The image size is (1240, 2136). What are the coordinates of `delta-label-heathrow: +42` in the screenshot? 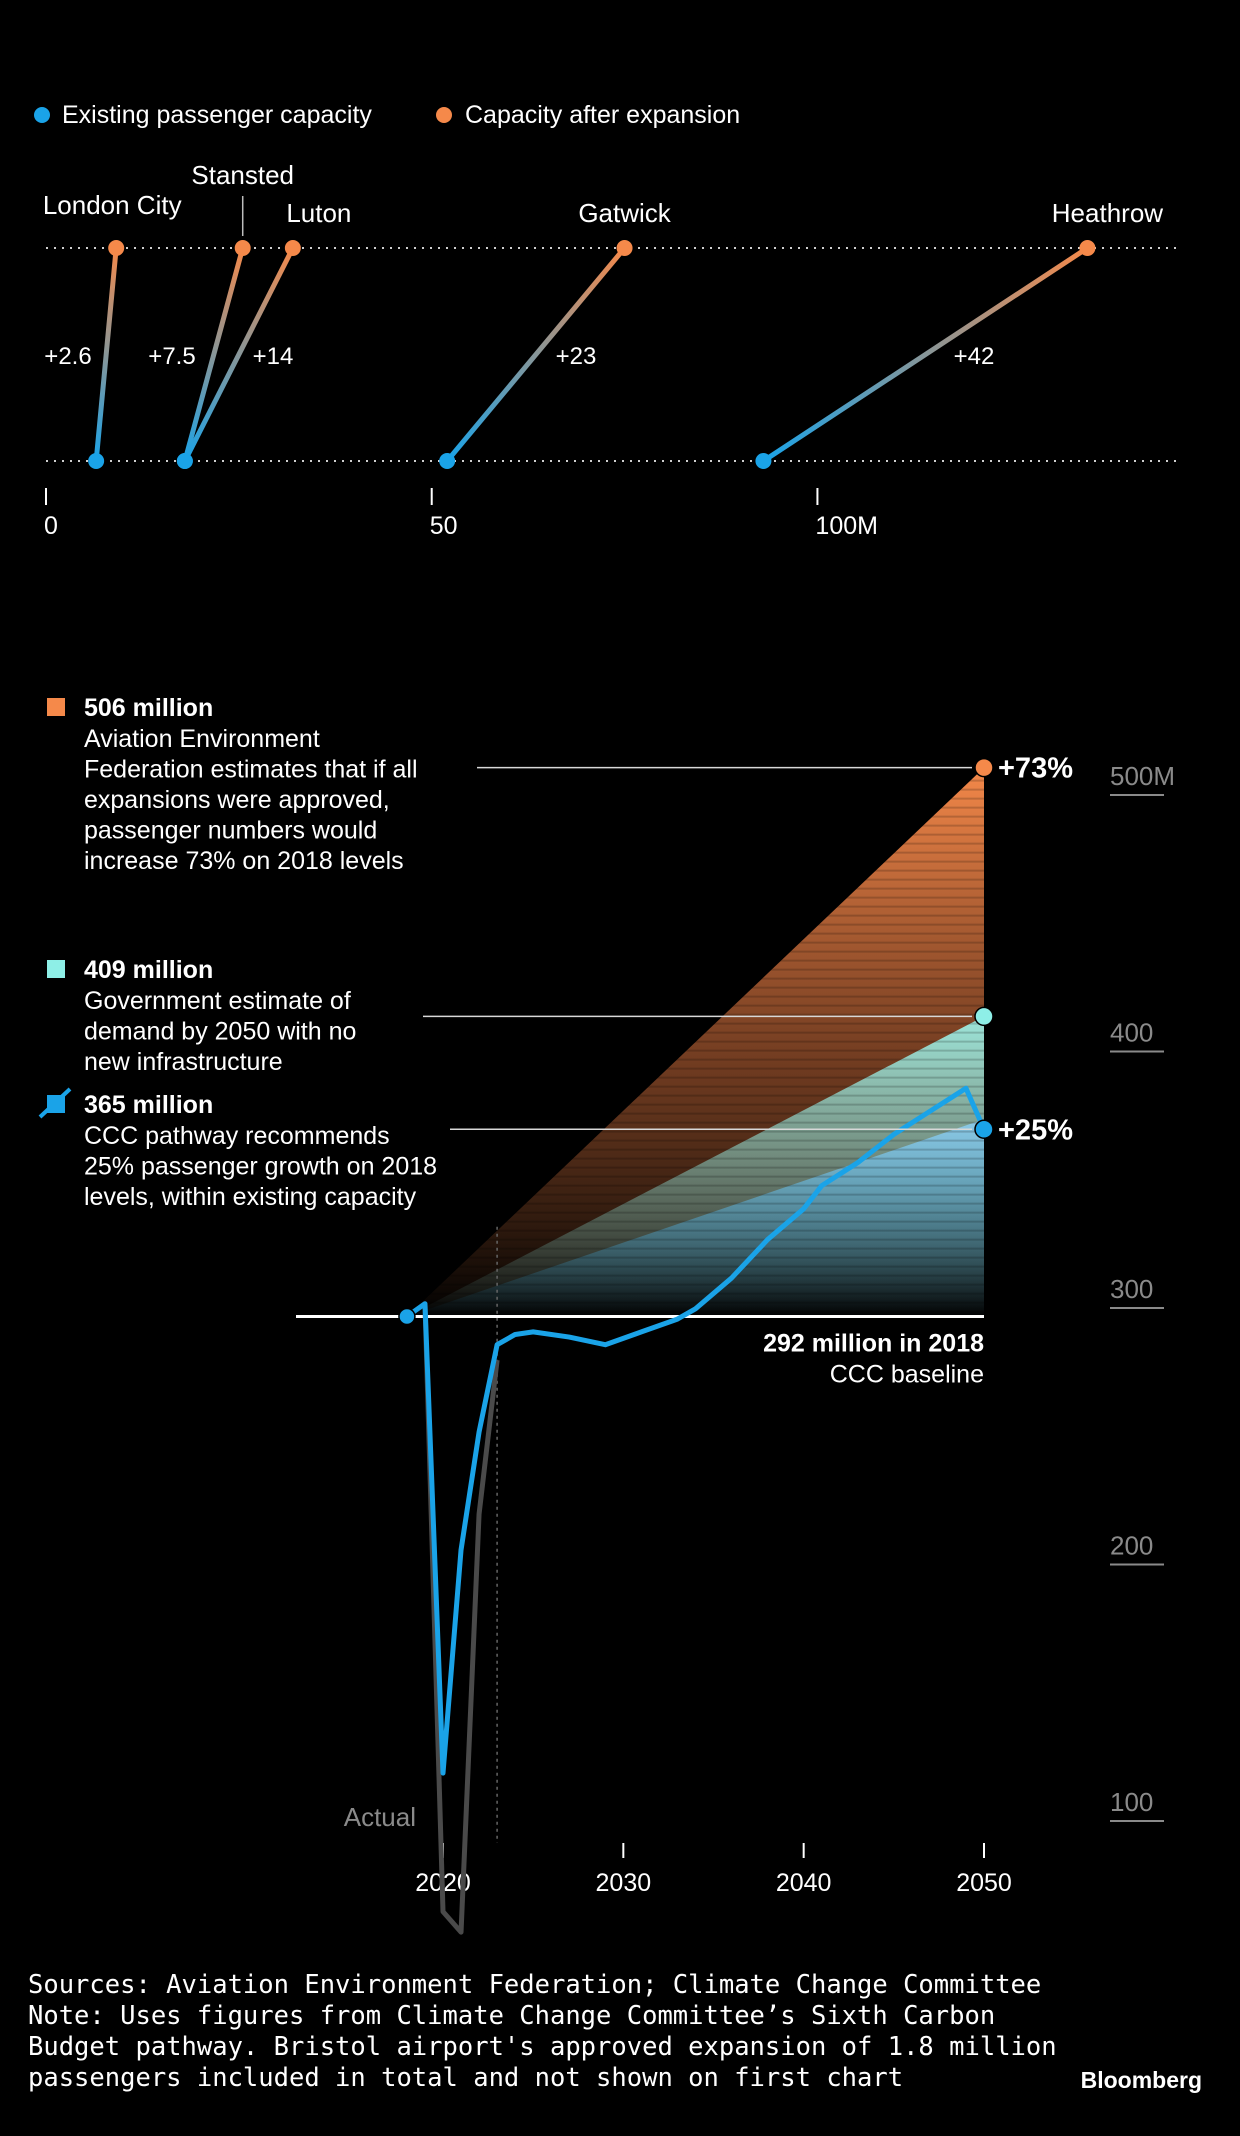 It's located at (974, 356).